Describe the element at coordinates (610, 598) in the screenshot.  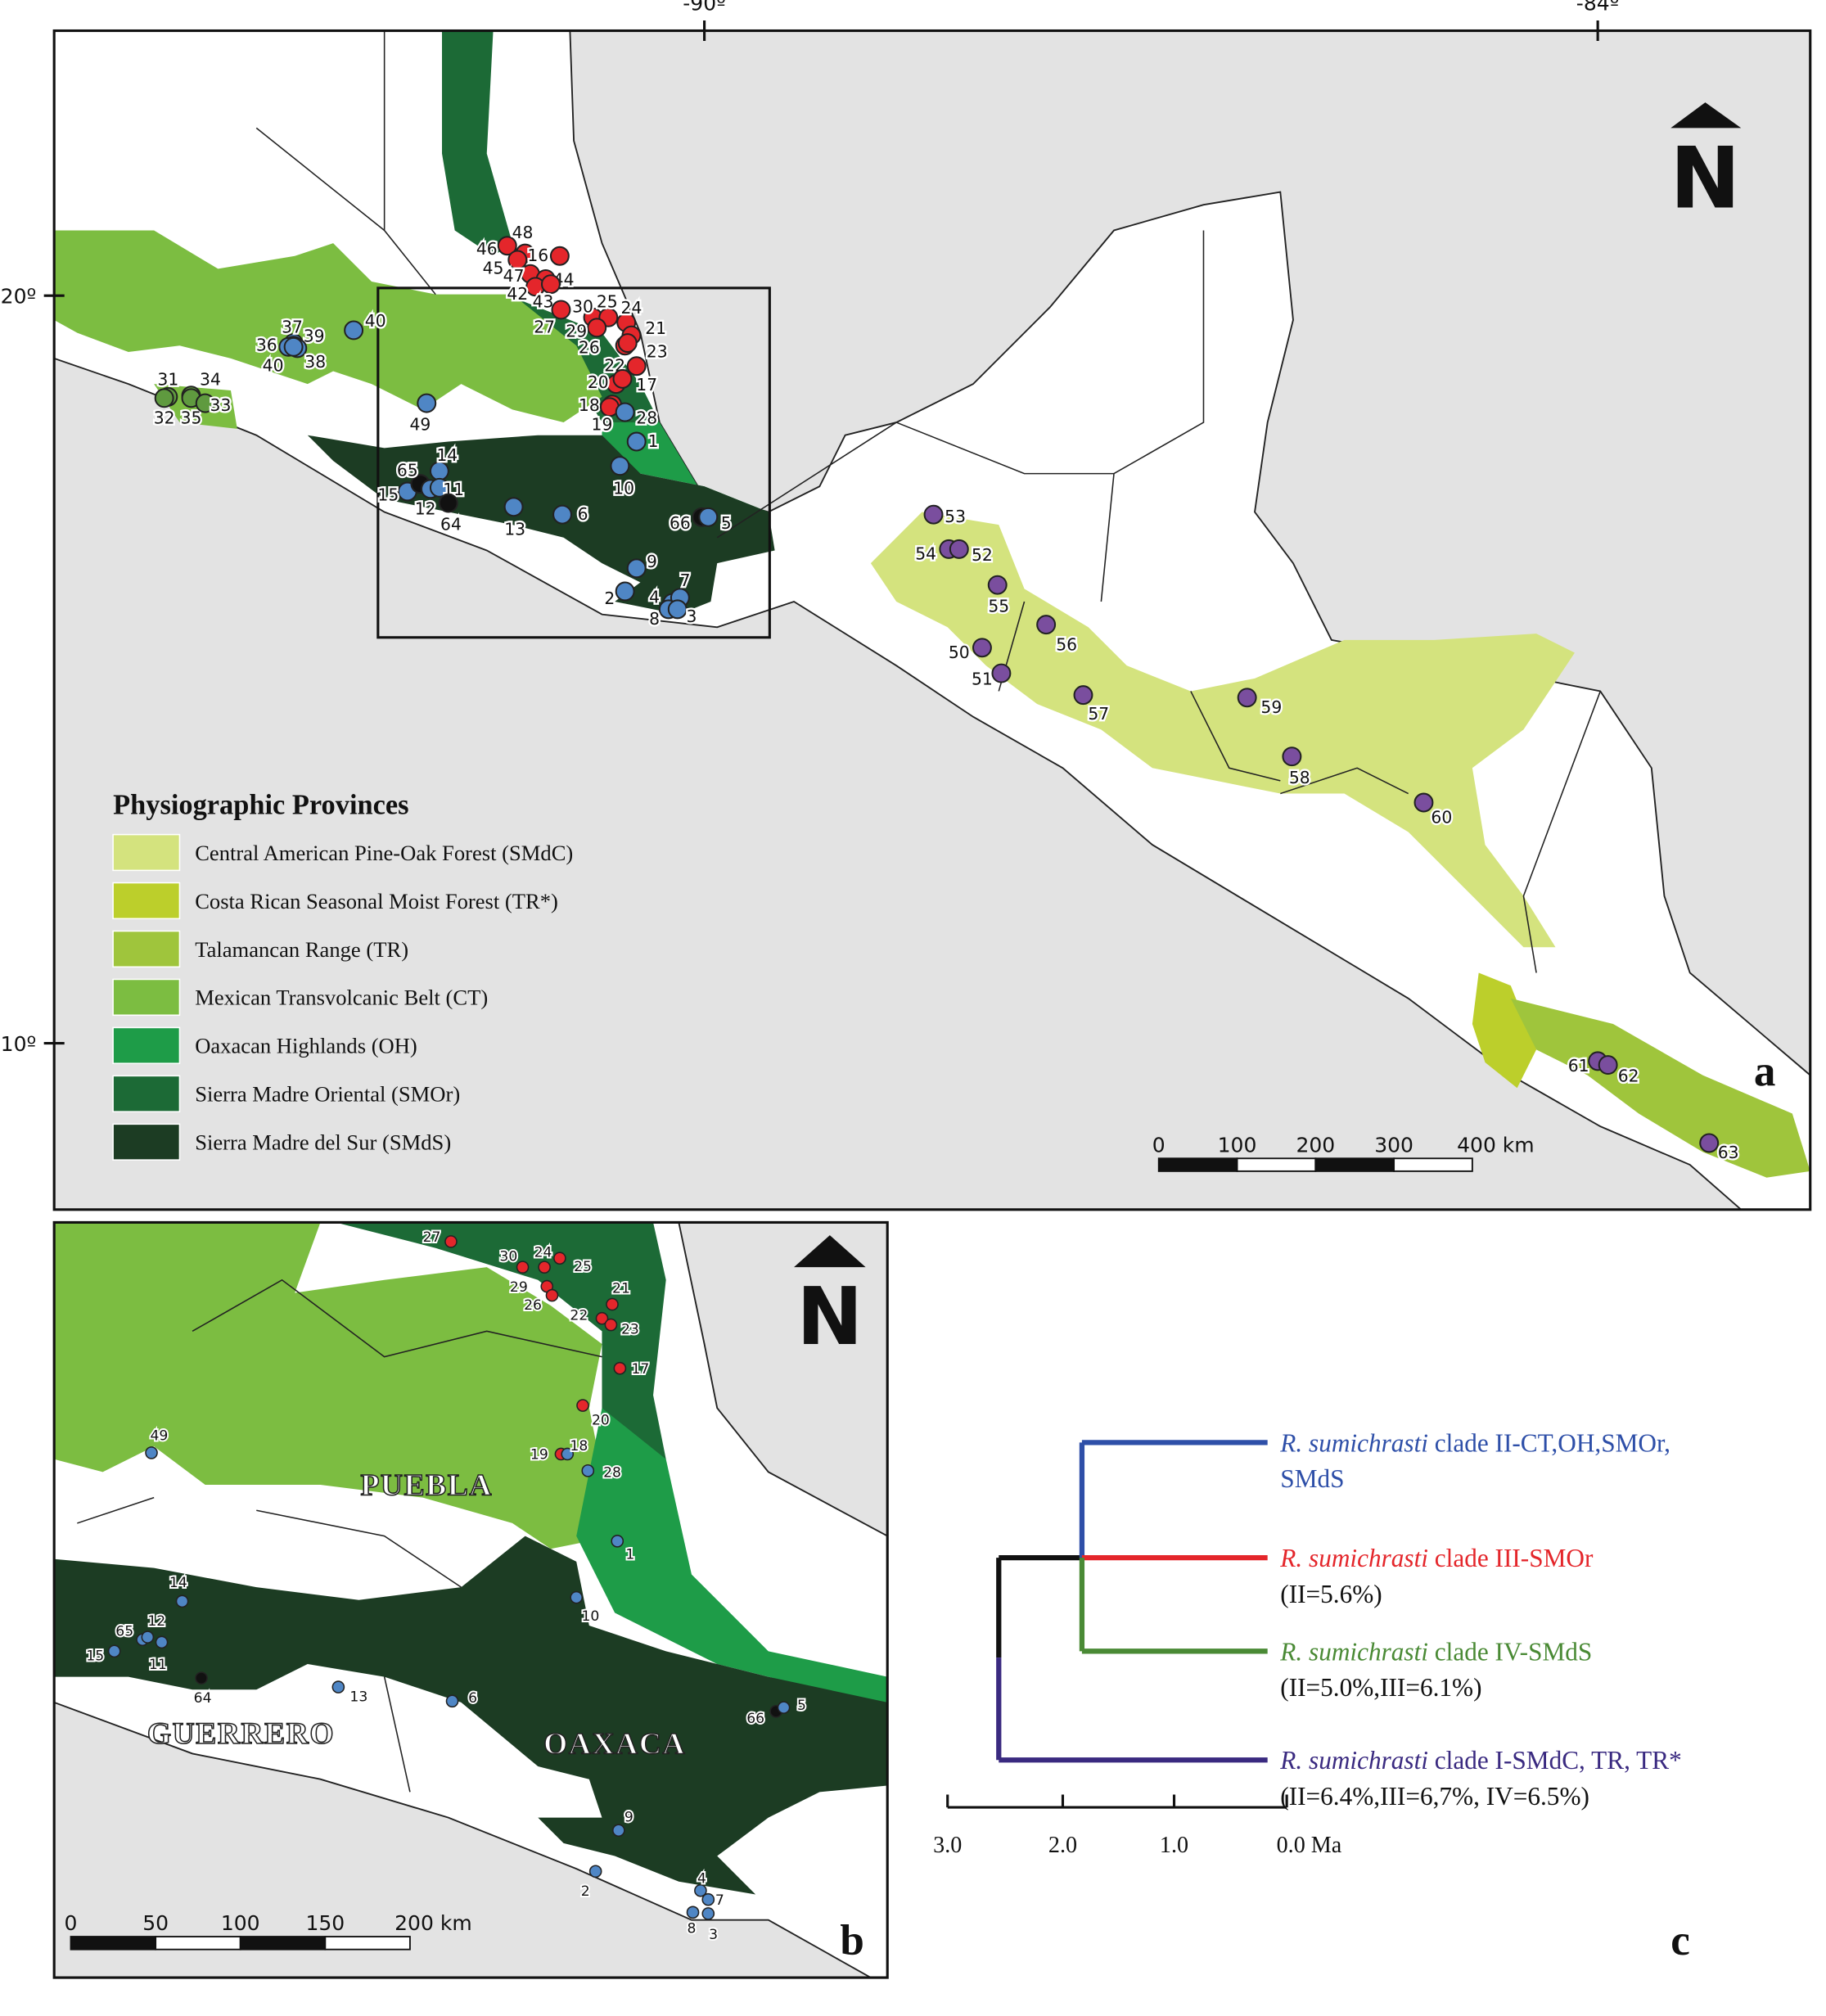
I see `sample-label: 2` at that location.